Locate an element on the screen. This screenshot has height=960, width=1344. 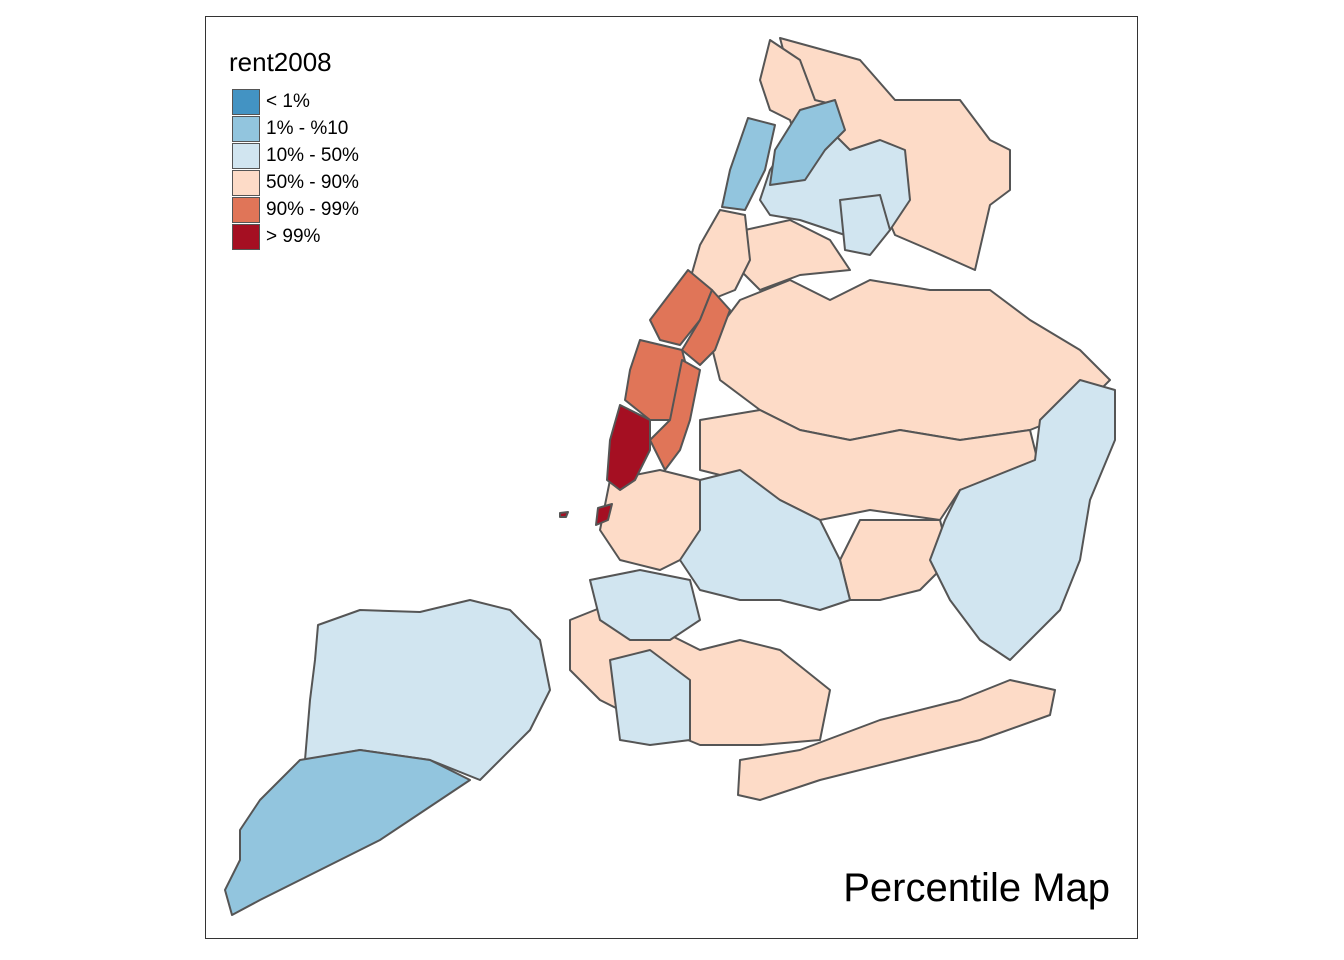
region-brooklyn-west is located at coordinates (645, 605).